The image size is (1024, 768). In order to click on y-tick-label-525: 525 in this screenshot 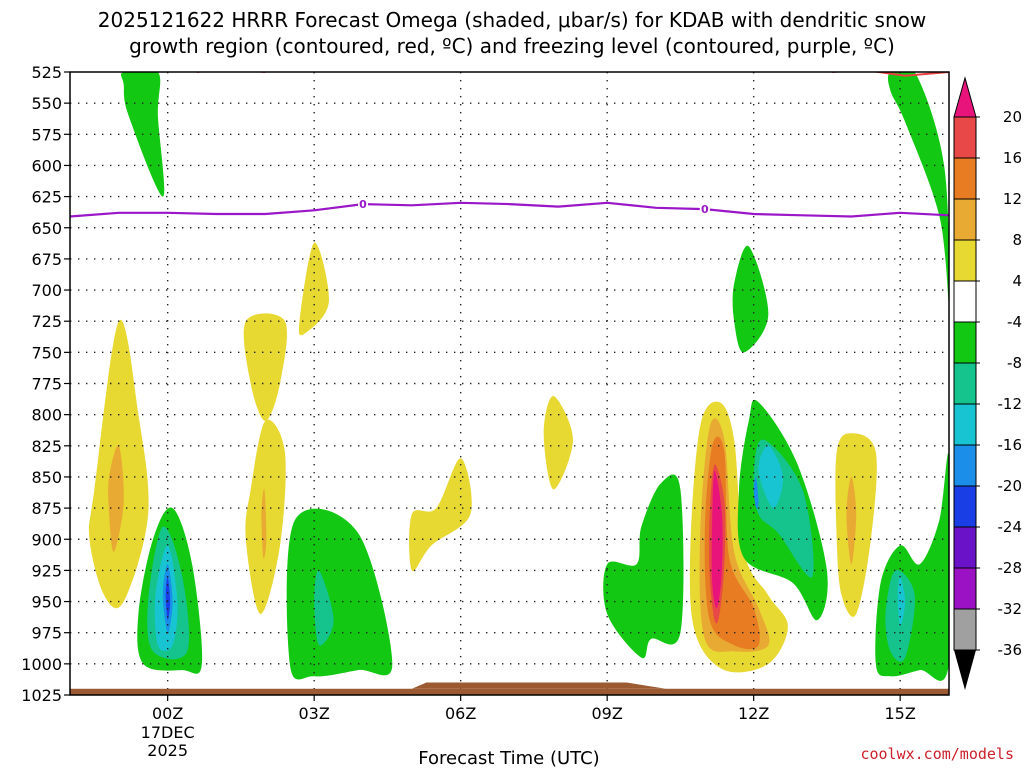, I will do `click(46, 72)`.